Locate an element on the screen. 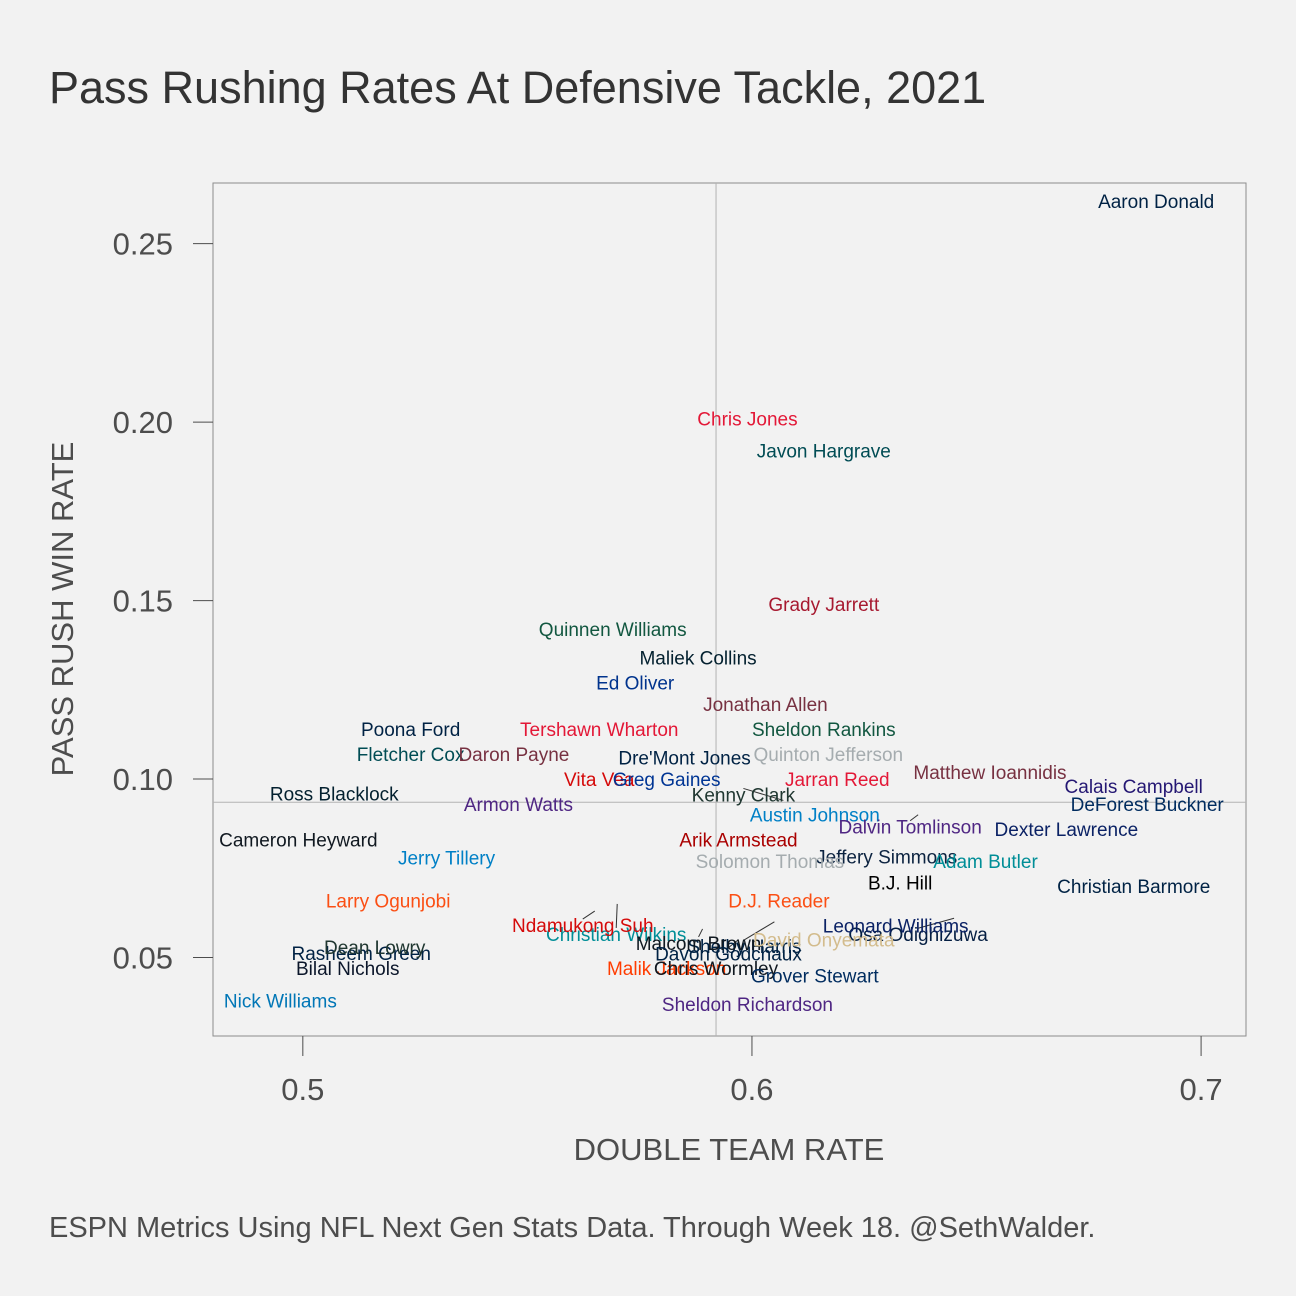 Image resolution: width=1296 pixels, height=1296 pixels. point-label: Chris Jones is located at coordinates (747, 420).